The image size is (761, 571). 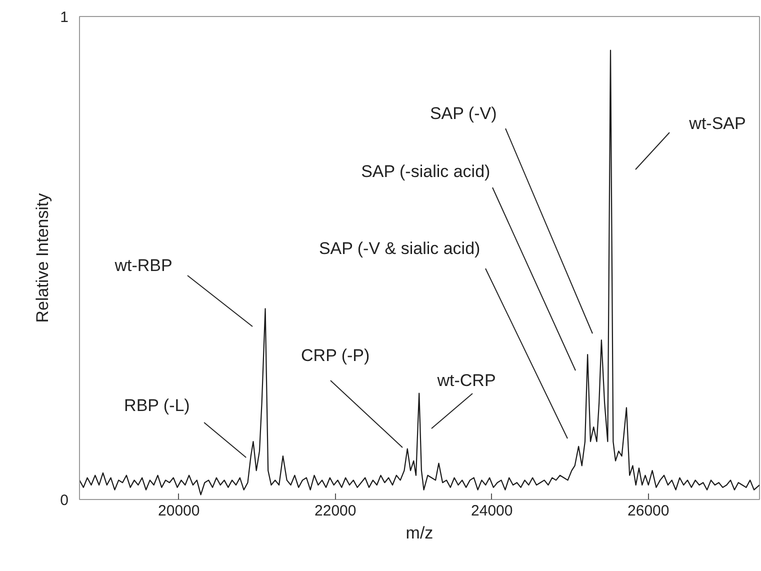 I want to click on x-axis-title: m/z, so click(x=420, y=533).